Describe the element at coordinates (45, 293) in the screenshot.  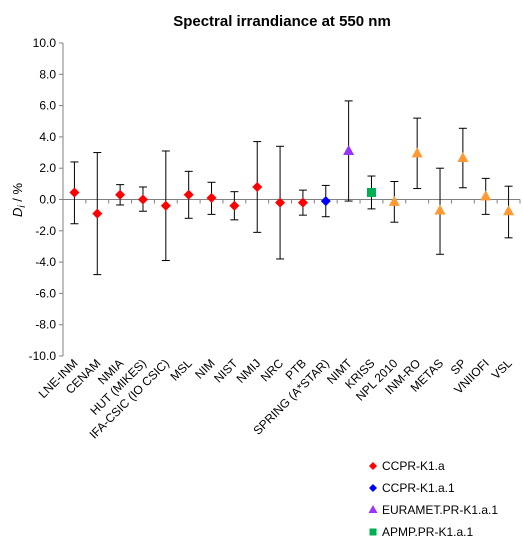
I see `y-tick-label: -6.0` at that location.